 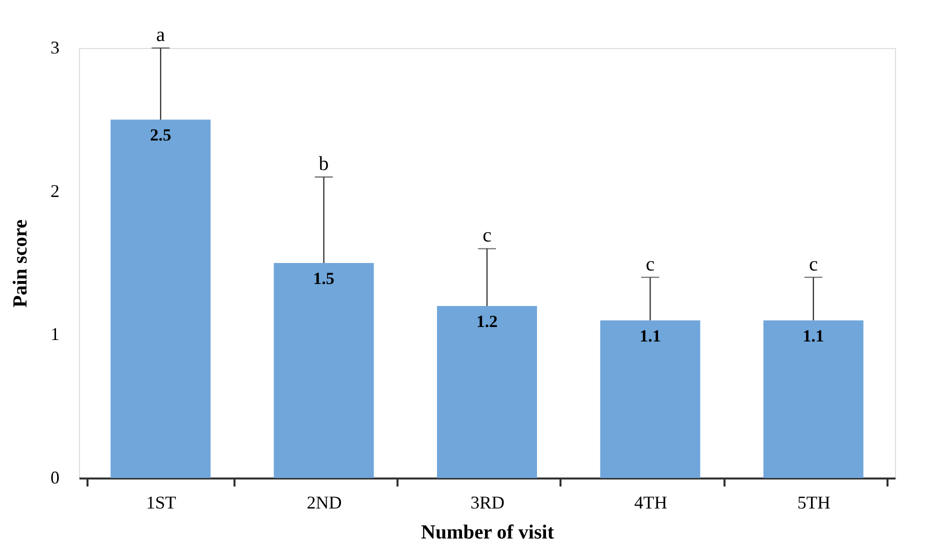 I want to click on data-label: 1.5, so click(x=323, y=278).